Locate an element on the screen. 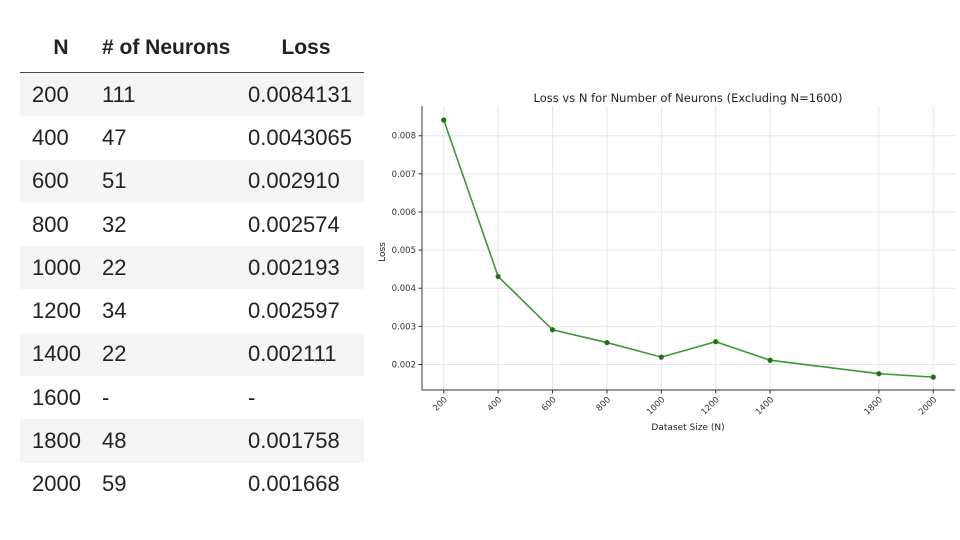 The image size is (960, 540). x-tick-label: 800 is located at coordinates (603, 404).